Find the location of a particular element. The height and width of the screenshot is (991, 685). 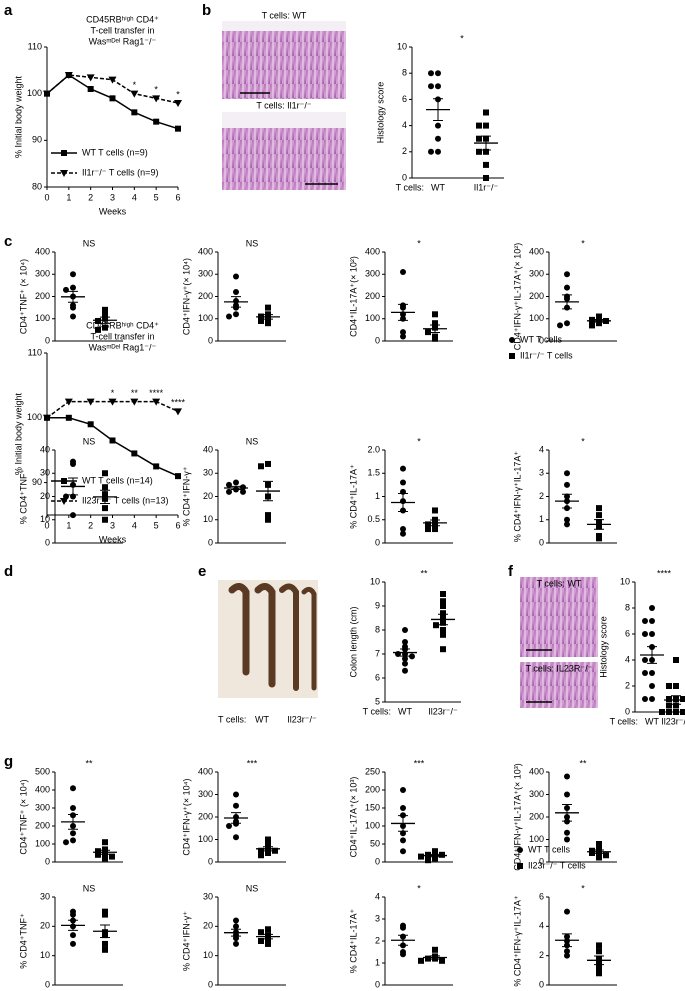

y-tick-label: 3 is located at coordinates (377, 918).